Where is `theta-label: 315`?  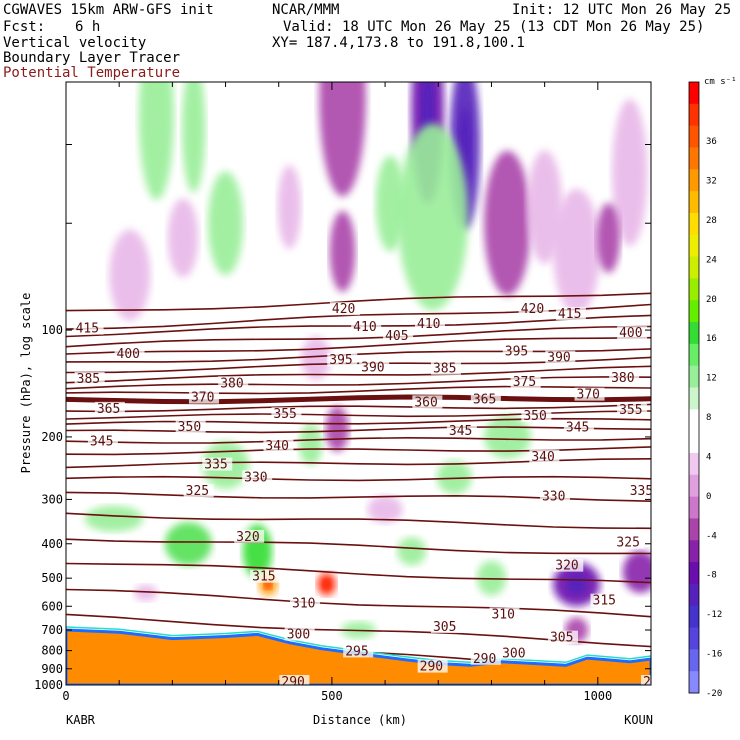 theta-label: 315 is located at coordinates (265, 577).